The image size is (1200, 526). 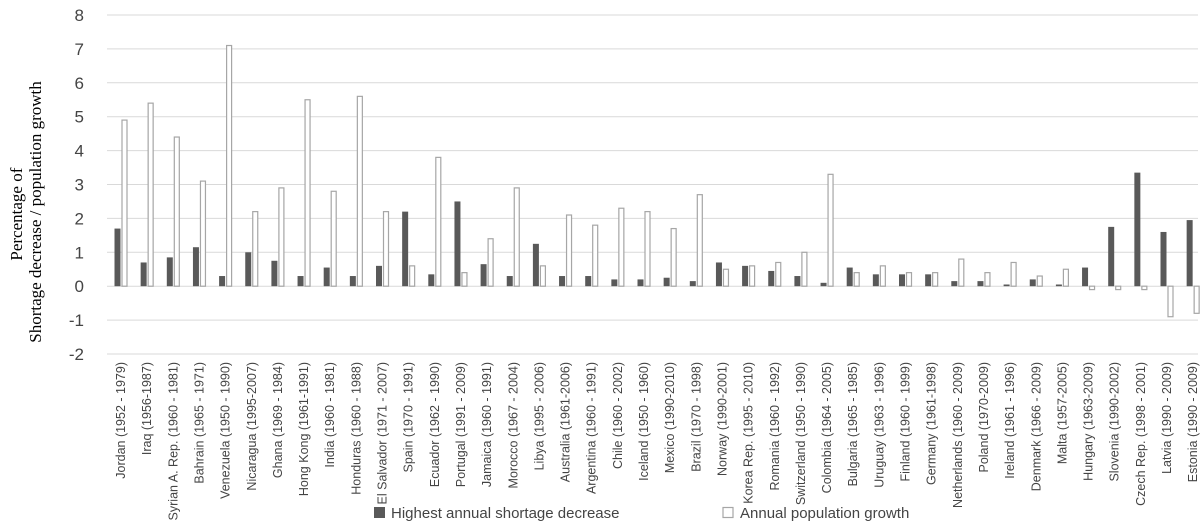 I want to click on x-tick-label: El Salvador (1971 - 2007), so click(x=383, y=433).